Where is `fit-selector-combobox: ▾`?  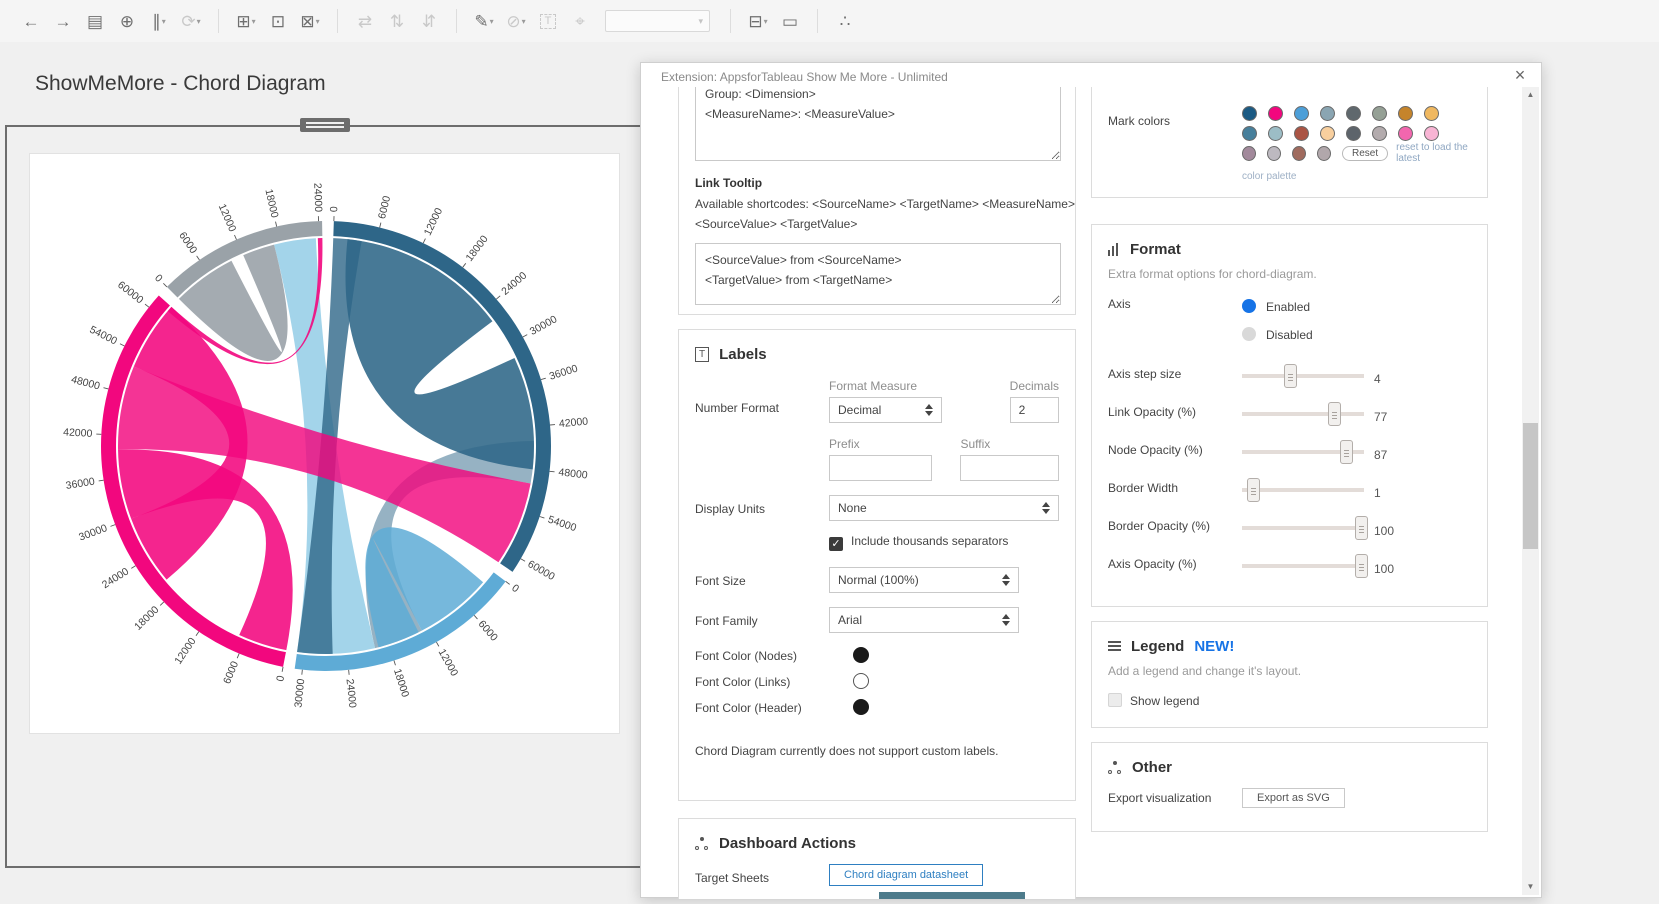 fit-selector-combobox: ▾ is located at coordinates (657, 21).